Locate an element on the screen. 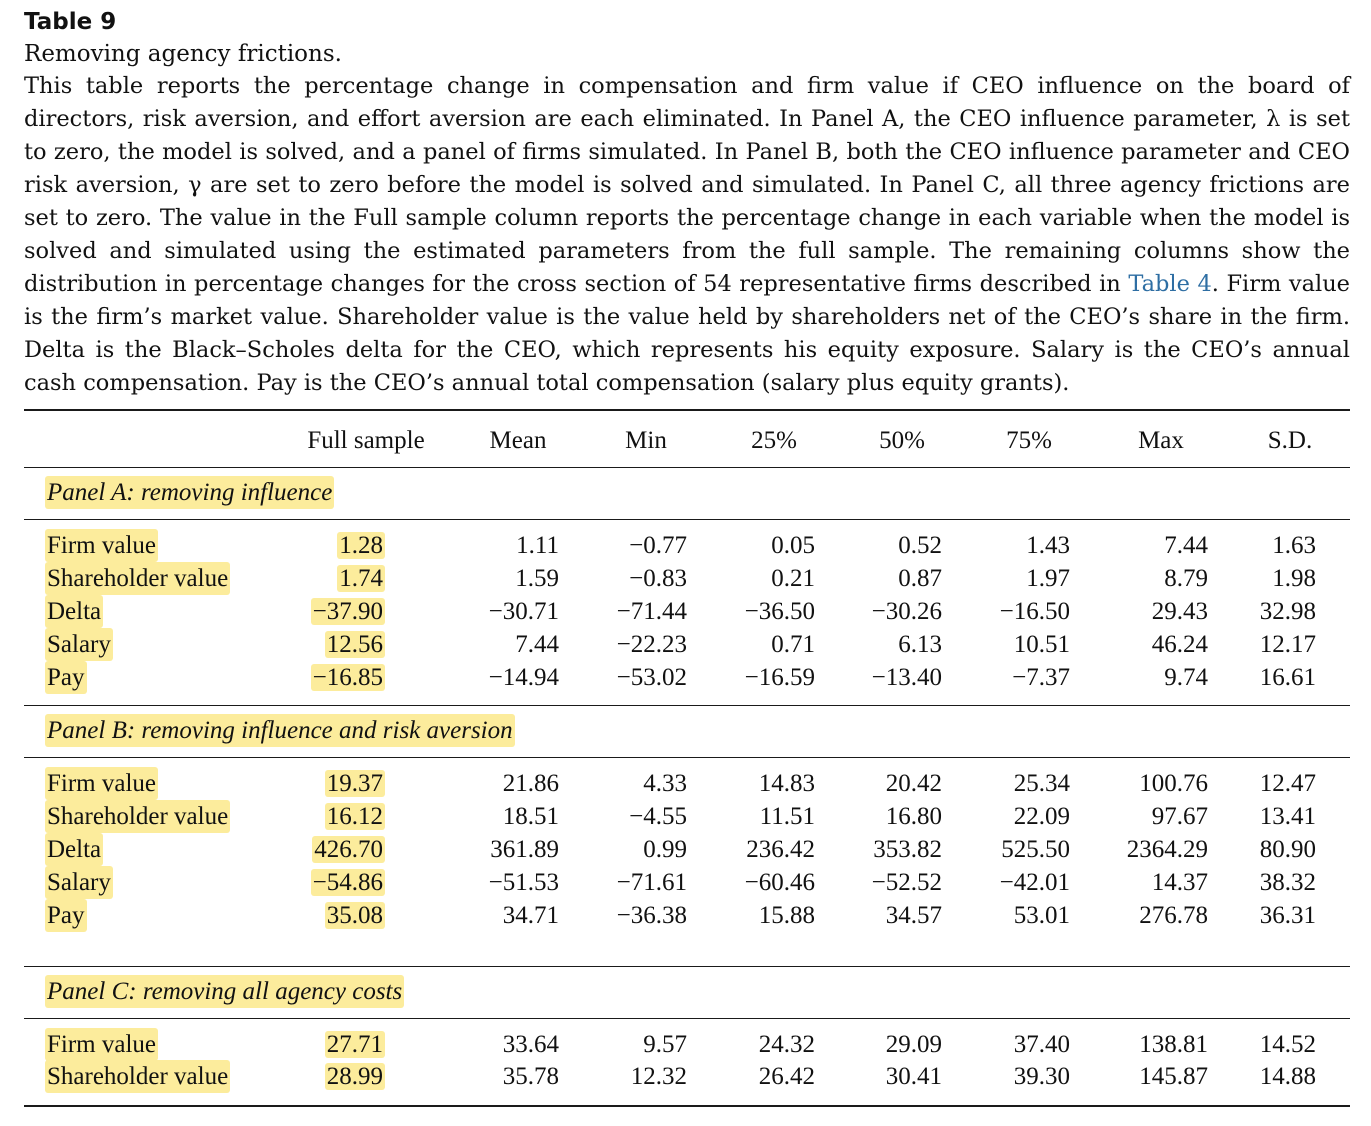 This screenshot has height=1126, width=1371. cell-sd: 14.52 is located at coordinates (1287, 1044).